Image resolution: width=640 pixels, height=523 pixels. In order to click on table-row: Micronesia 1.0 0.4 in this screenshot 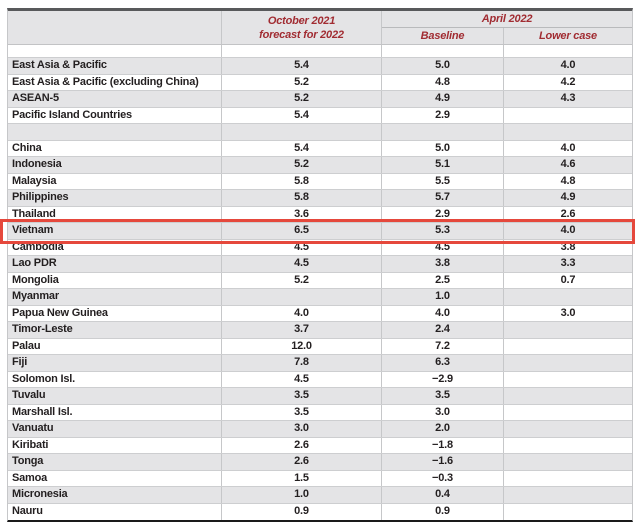, I will do `click(320, 495)`.